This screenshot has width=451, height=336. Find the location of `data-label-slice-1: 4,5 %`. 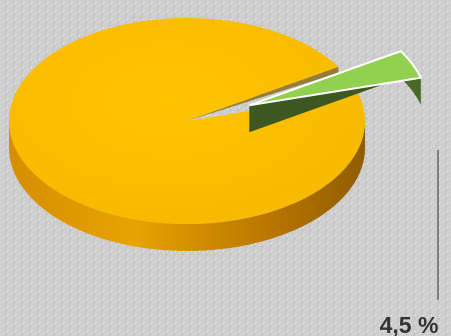

data-label-slice-1: 4,5 % is located at coordinates (409, 324).